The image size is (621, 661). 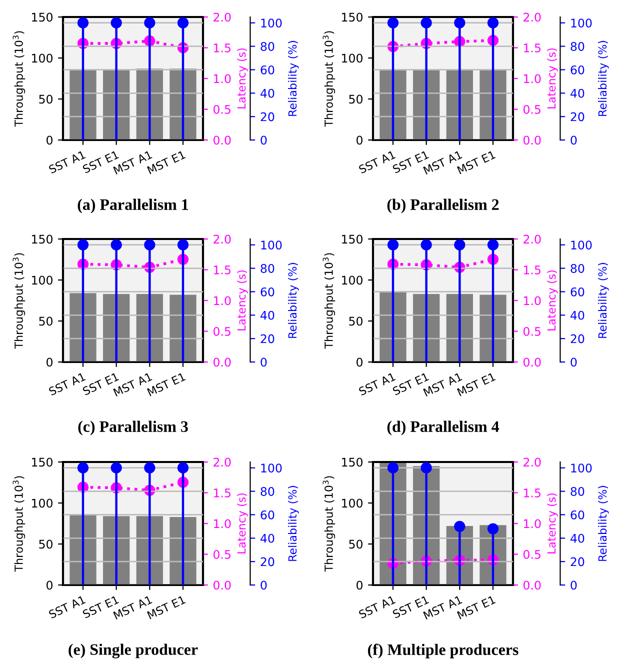 What do you see at coordinates (133, 428) in the screenshot?
I see `text: (c) Parallelism 3` at bounding box center [133, 428].